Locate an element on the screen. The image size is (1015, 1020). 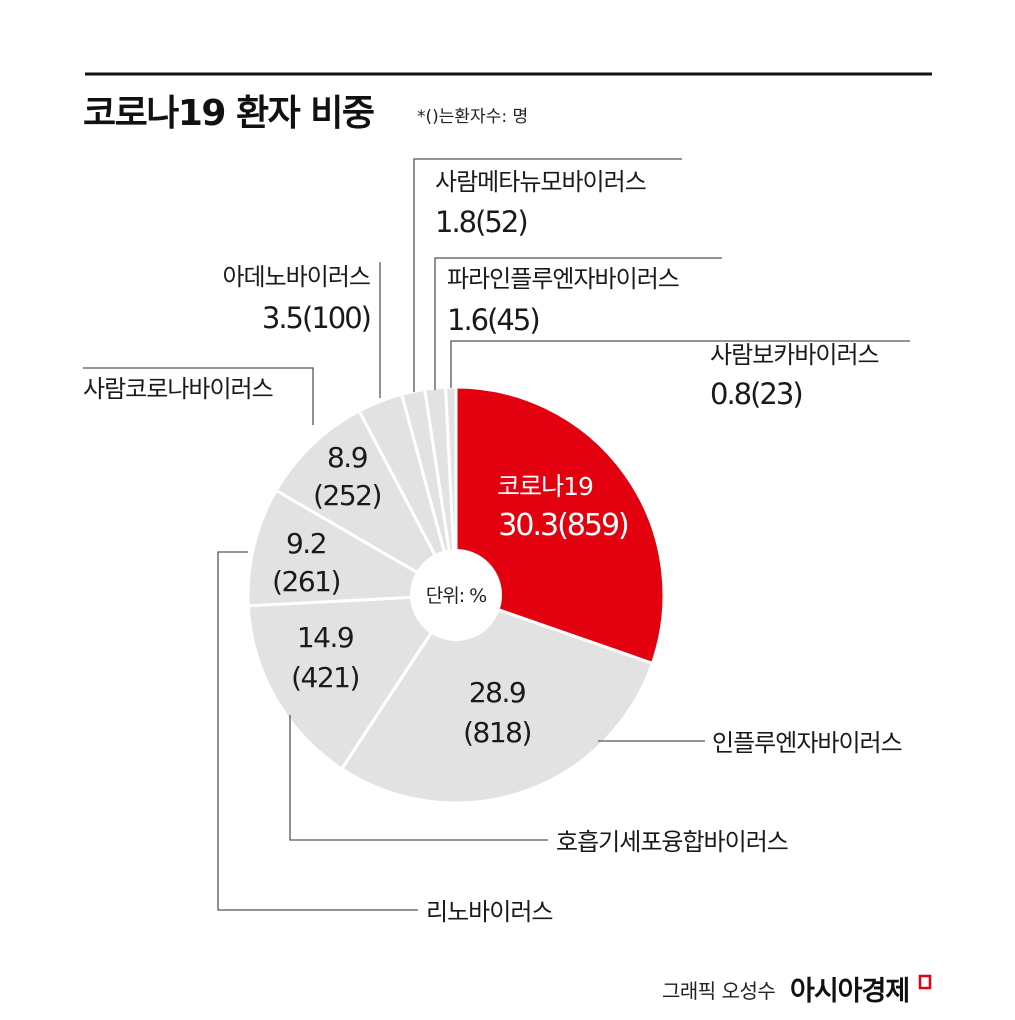
unit-note: *()는환자수: 명 is located at coordinates (472, 117).